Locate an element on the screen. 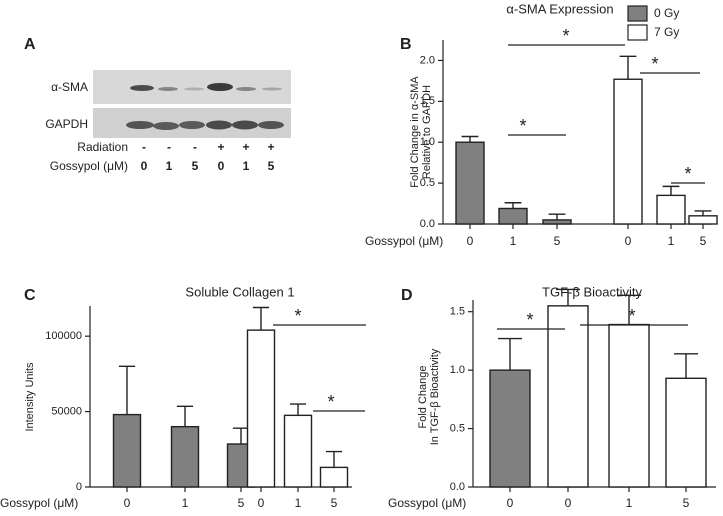  bands is located at coordinates (205, 106).